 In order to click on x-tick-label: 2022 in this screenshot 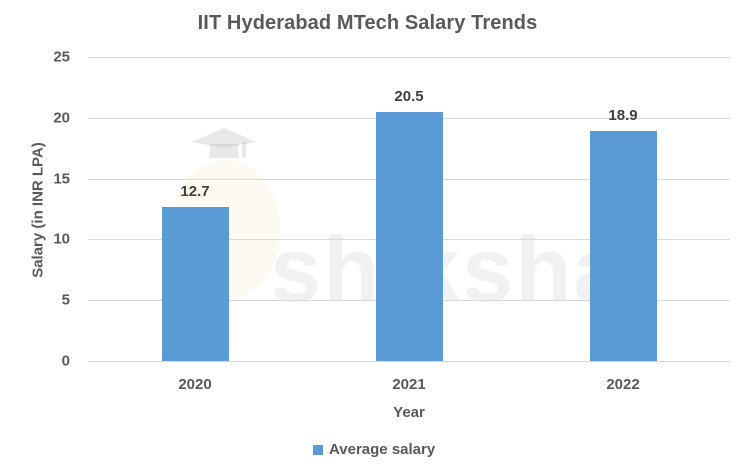, I will do `click(623, 384)`.